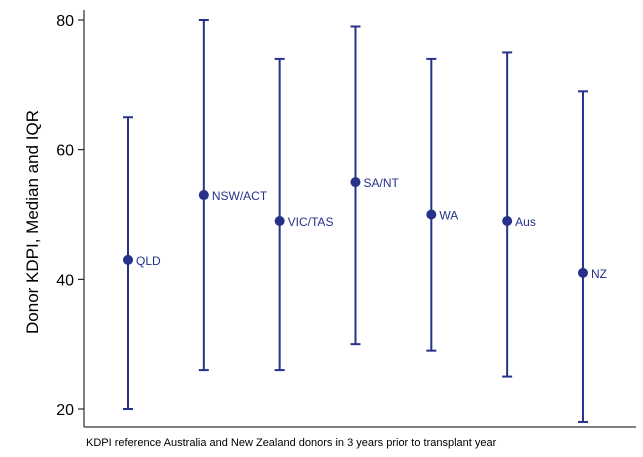 This screenshot has height=457, width=643. Describe the element at coordinates (304, 214) in the screenshot. I see `point-group: VIC/TAS` at that location.